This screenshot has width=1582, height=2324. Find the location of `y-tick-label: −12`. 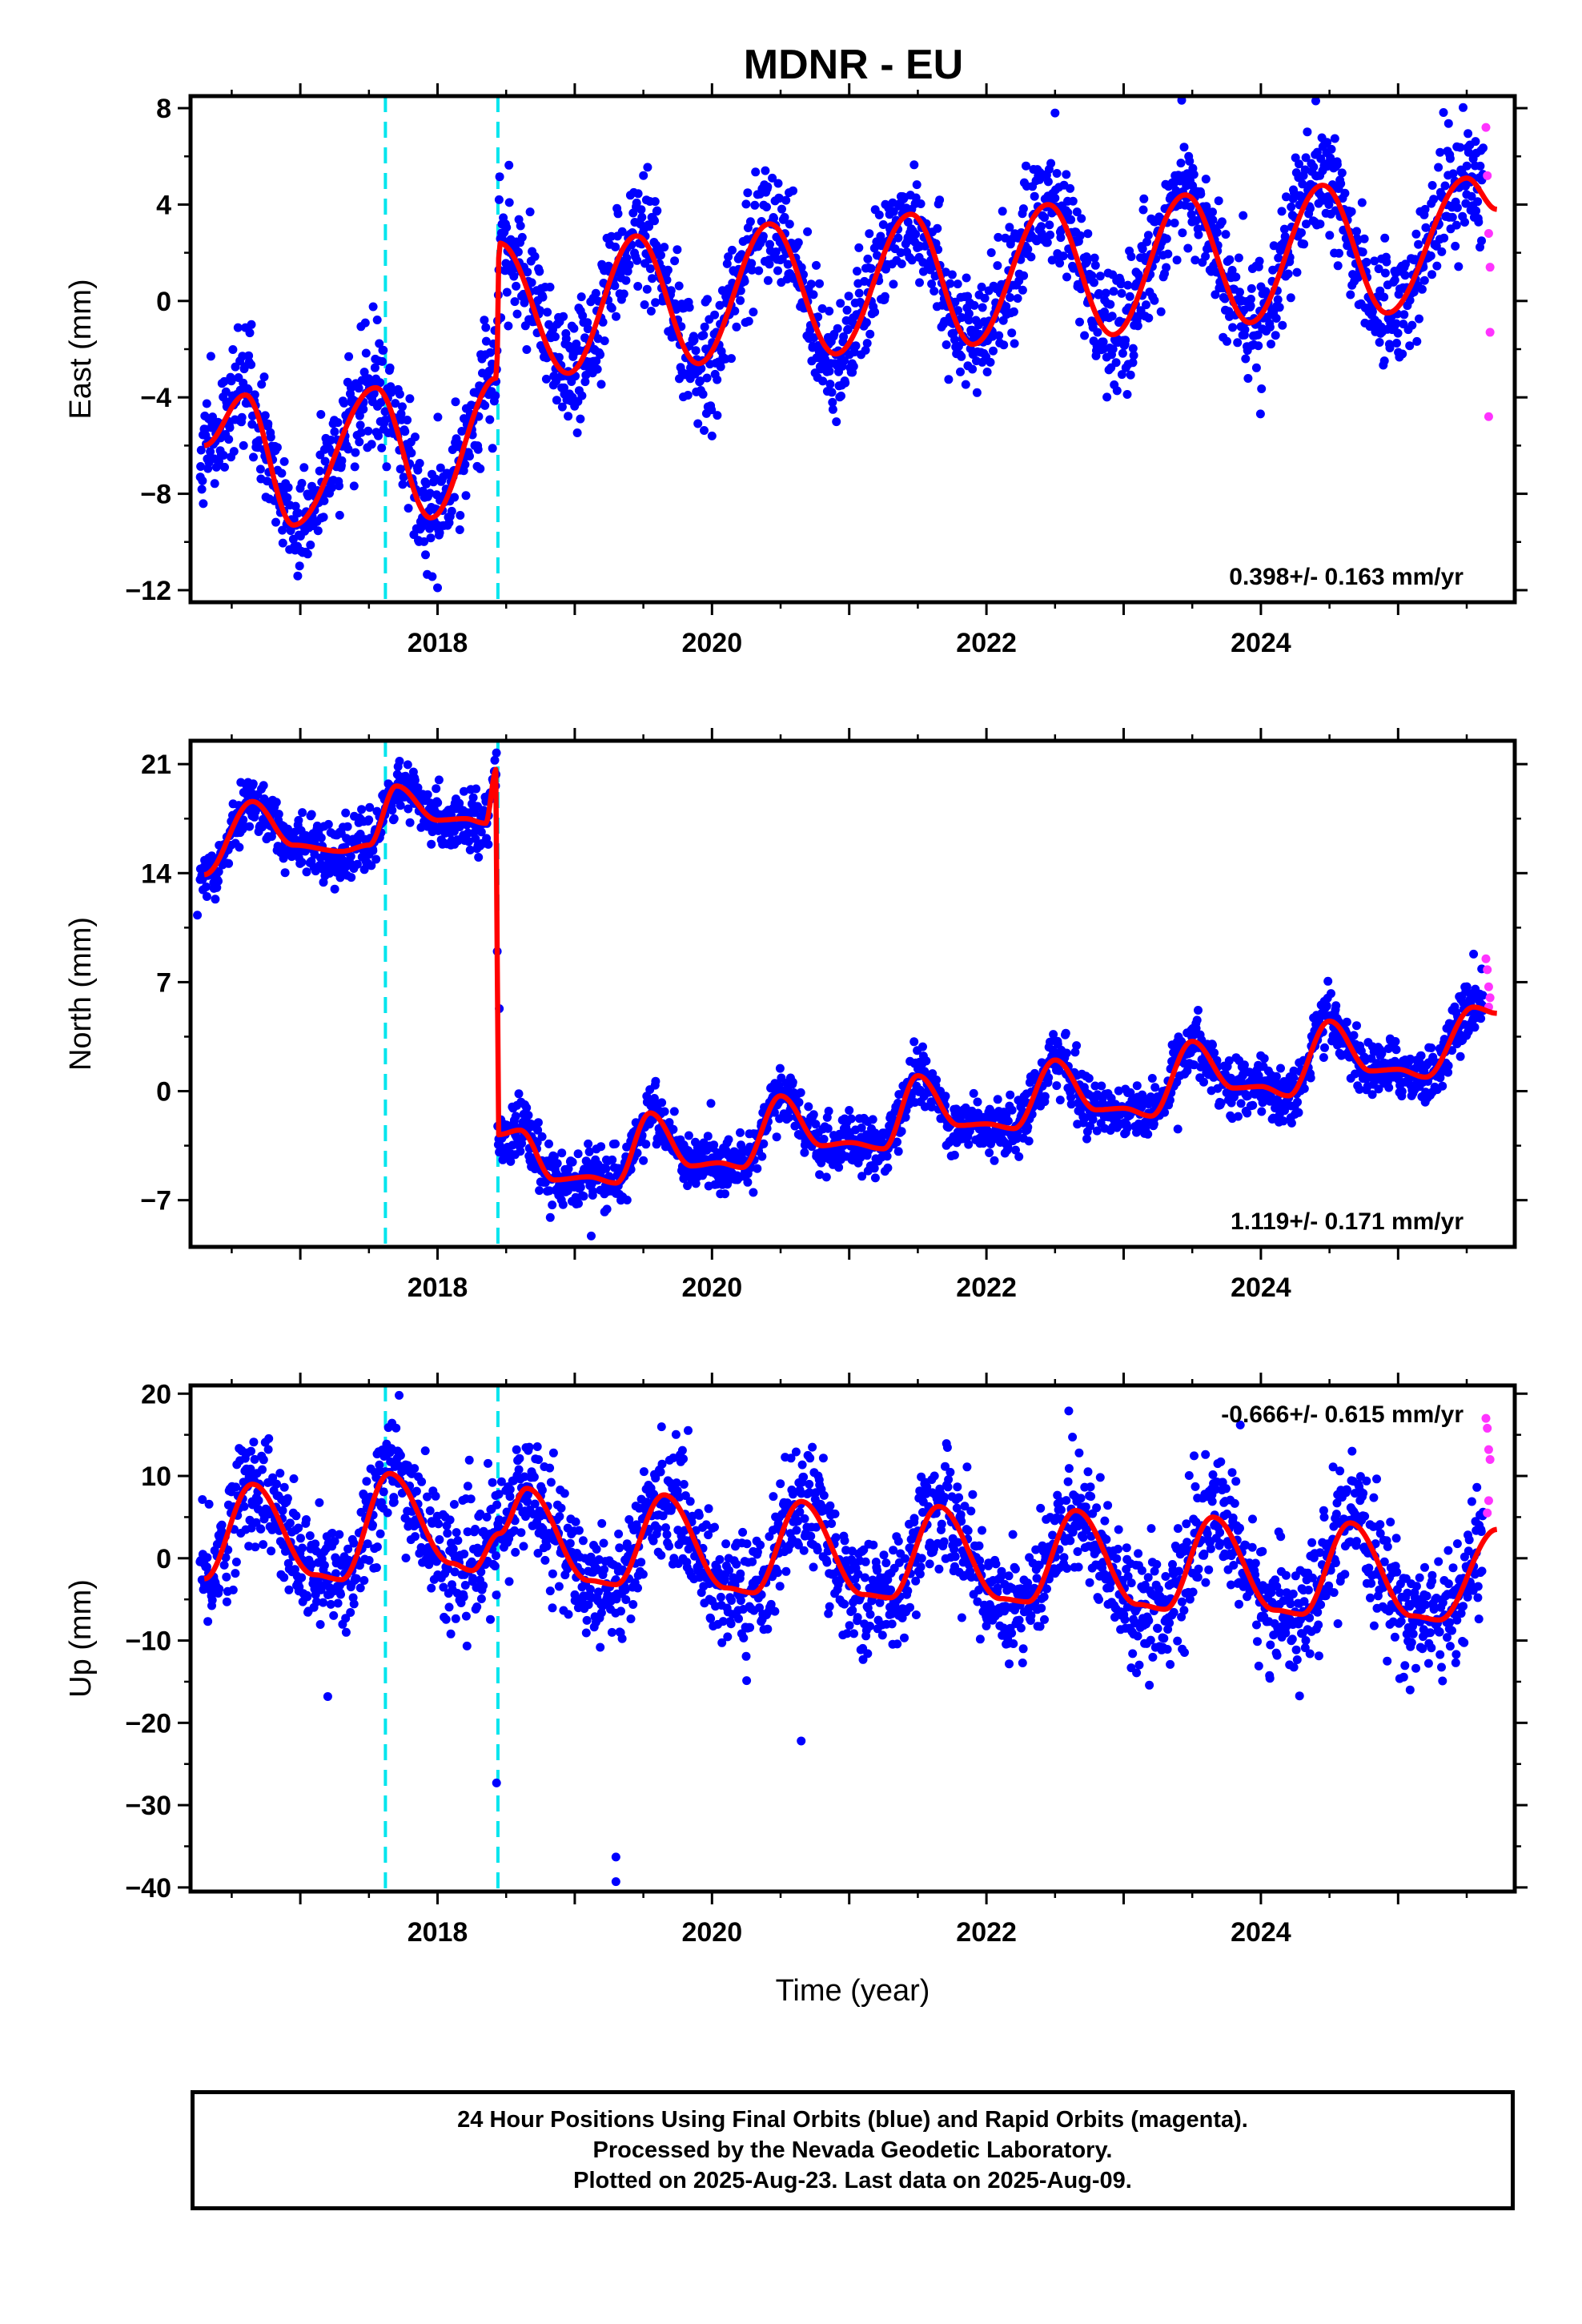

y-tick-label: −12 is located at coordinates (148, 591).